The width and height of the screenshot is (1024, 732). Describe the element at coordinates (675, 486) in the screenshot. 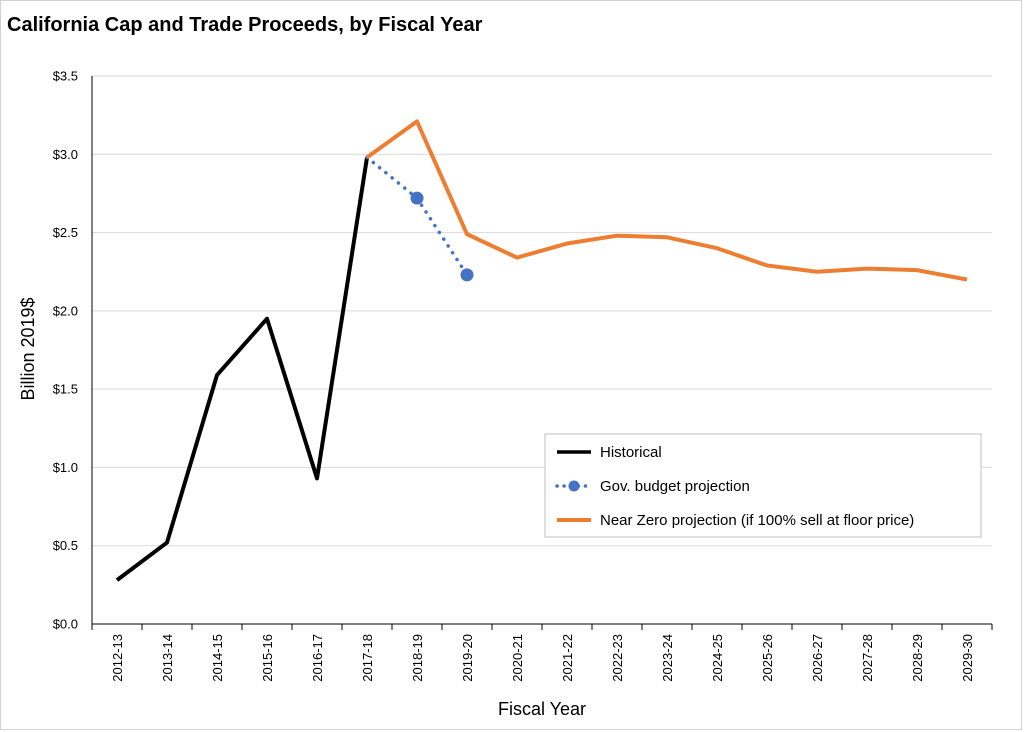

I see `legend-label-gov-budget: Gov. budget projection` at that location.